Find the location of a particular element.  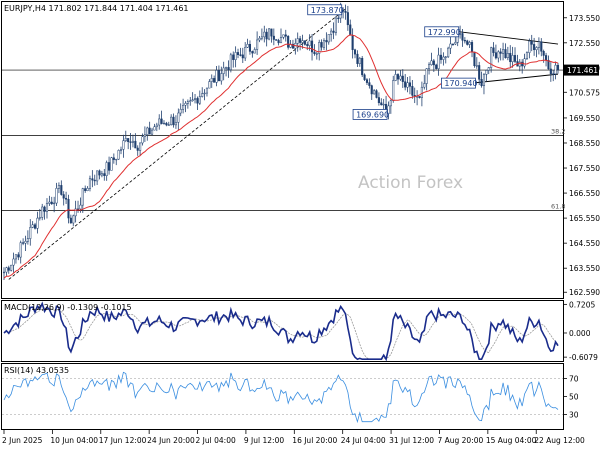

time-tick-label: 10 Jun 04:00 is located at coordinates (74, 440).